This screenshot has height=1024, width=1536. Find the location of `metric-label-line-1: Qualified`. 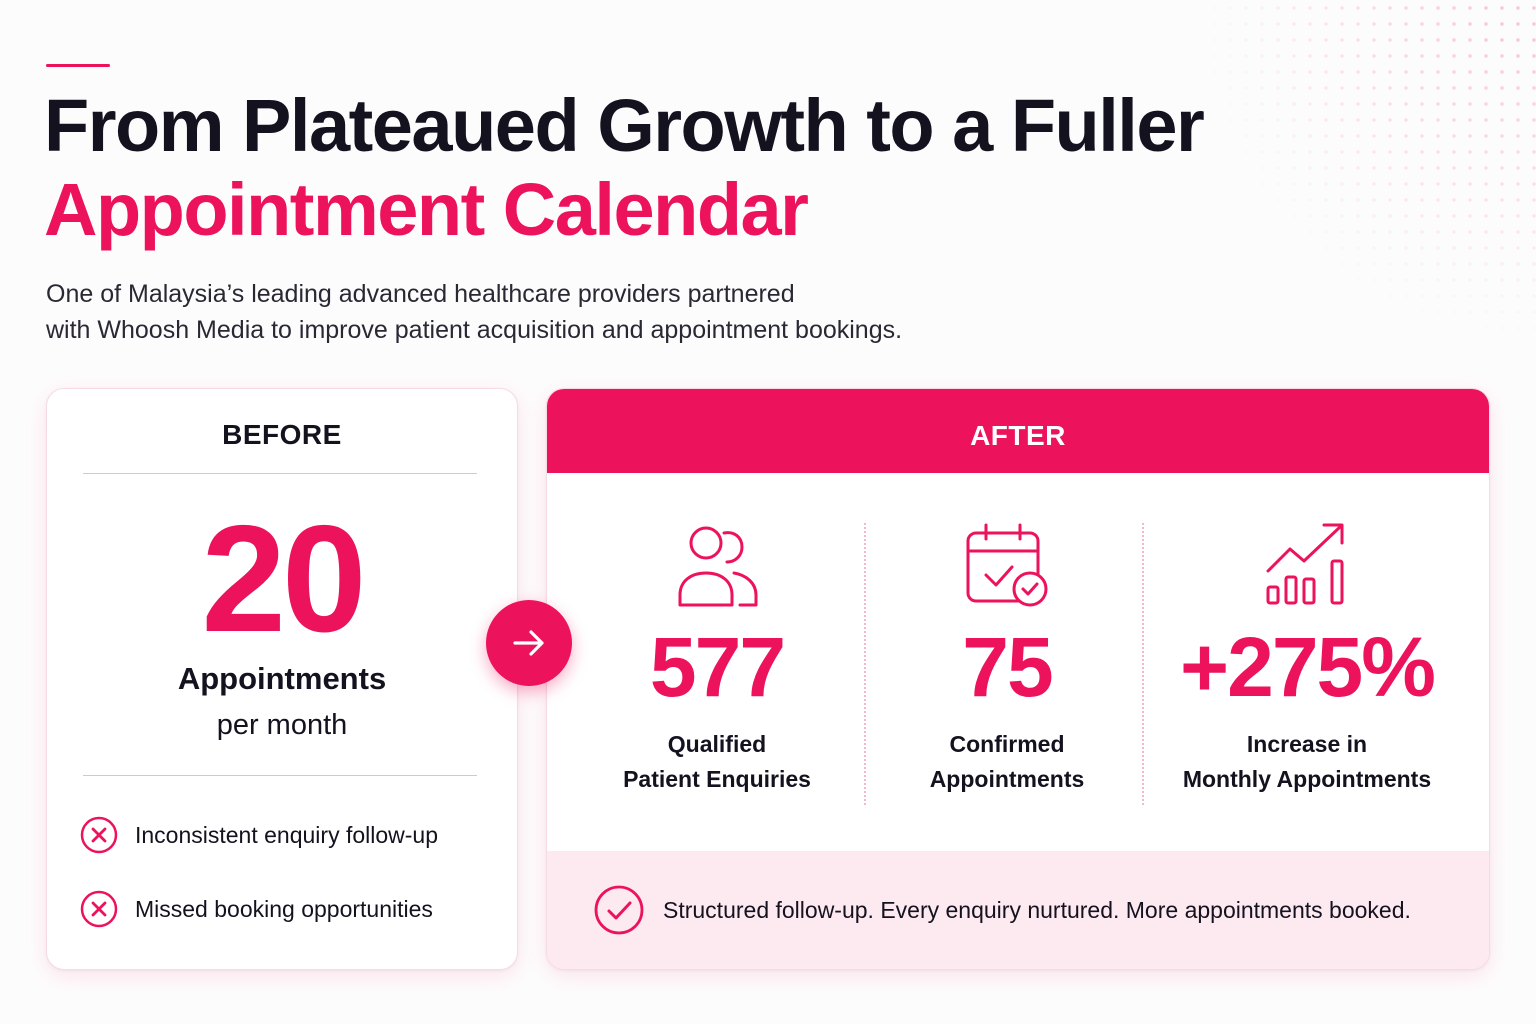

metric-label-line-1: Qualified is located at coordinates (717, 744).